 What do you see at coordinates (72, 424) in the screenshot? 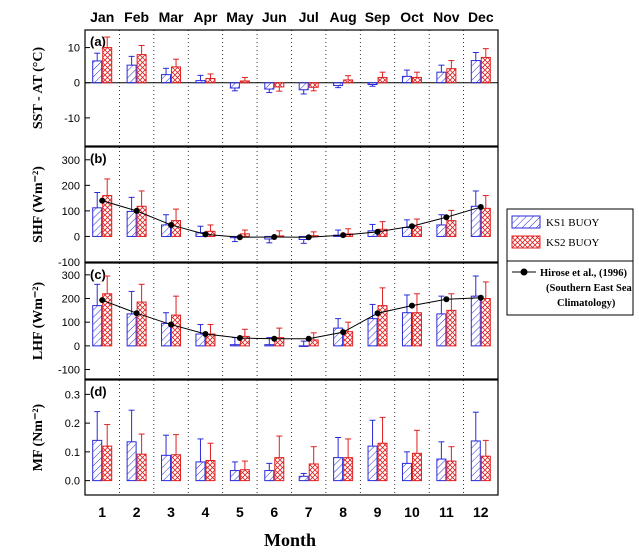
I see `y-tick-label: 0.2` at bounding box center [72, 424].